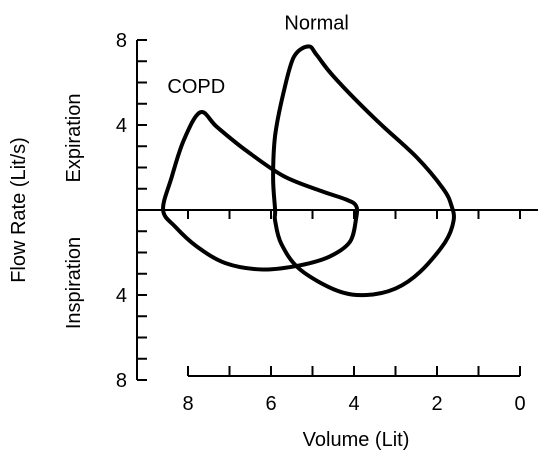 The height and width of the screenshot is (460, 550). What do you see at coordinates (187, 404) in the screenshot?
I see `x-tick-label: 8` at bounding box center [187, 404].